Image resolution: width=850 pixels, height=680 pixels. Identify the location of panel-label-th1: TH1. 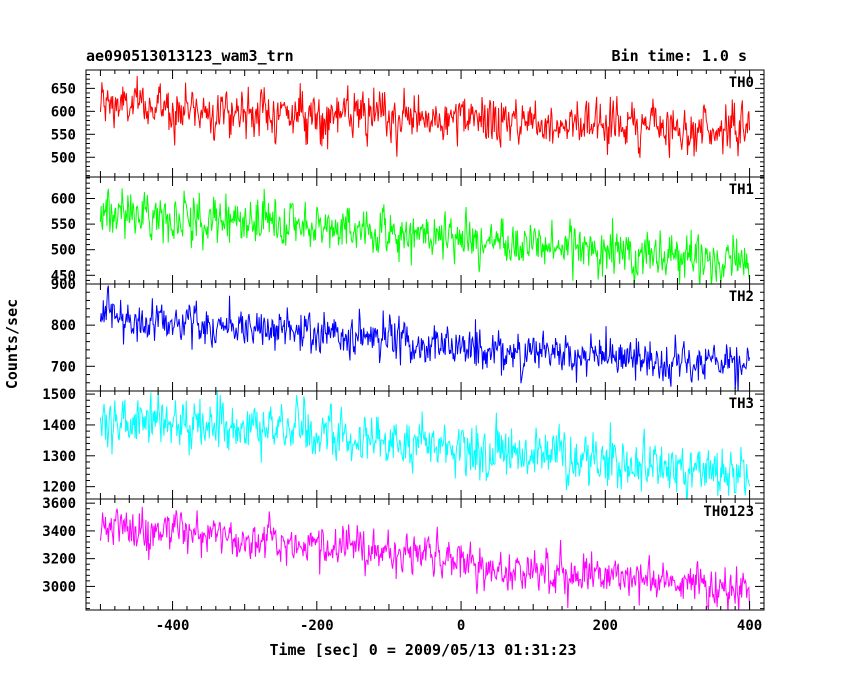
(741, 190).